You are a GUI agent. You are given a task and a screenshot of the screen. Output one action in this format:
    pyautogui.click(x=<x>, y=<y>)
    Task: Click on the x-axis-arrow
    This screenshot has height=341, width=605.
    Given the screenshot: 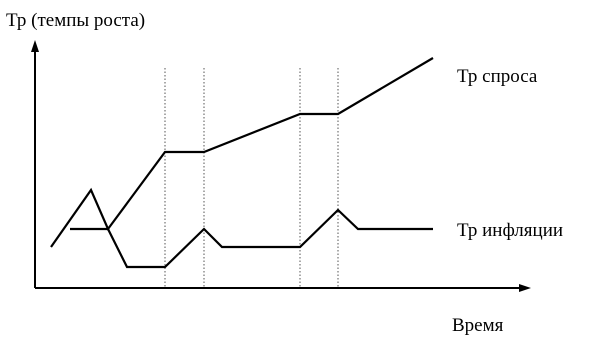 What is the action you would take?
    pyautogui.click(x=525, y=288)
    